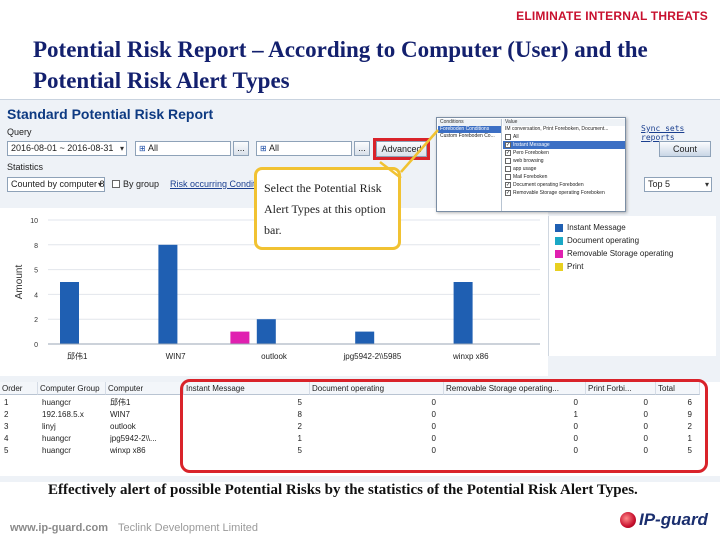 The height and width of the screenshot is (540, 720). I want to click on count-button: Count, so click(685, 149).